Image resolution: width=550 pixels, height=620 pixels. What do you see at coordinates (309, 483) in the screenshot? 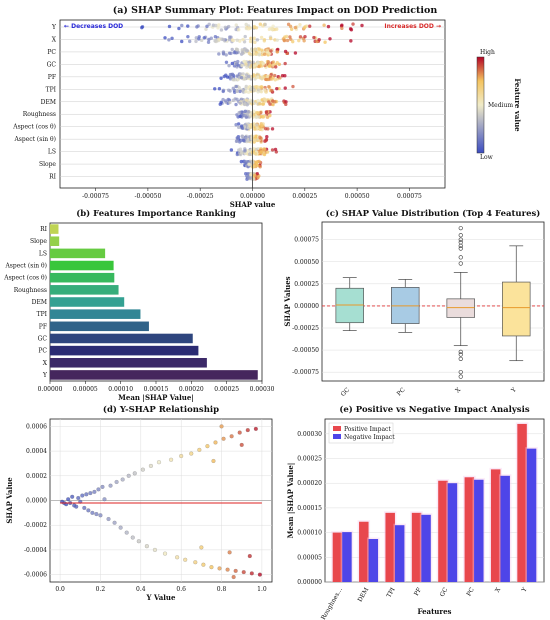
I see `y-tick-label: 0.00020` at bounding box center [309, 483].